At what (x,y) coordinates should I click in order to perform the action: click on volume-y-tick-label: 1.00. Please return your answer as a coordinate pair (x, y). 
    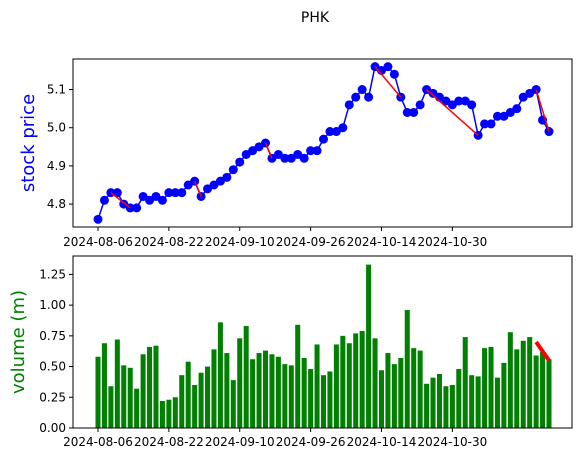
    Looking at the image, I should click on (52, 305).